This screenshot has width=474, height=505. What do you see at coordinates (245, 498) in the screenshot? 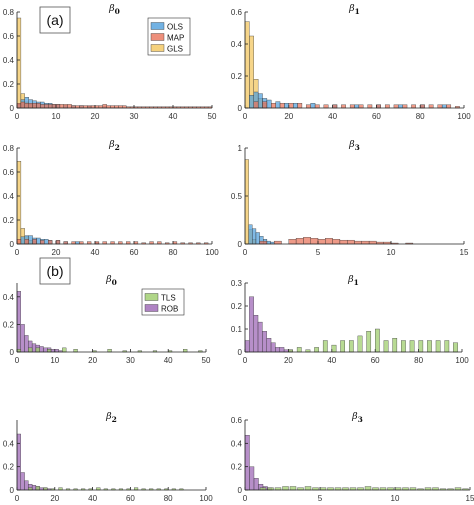
I see `x-tick-label: 0` at bounding box center [245, 498].